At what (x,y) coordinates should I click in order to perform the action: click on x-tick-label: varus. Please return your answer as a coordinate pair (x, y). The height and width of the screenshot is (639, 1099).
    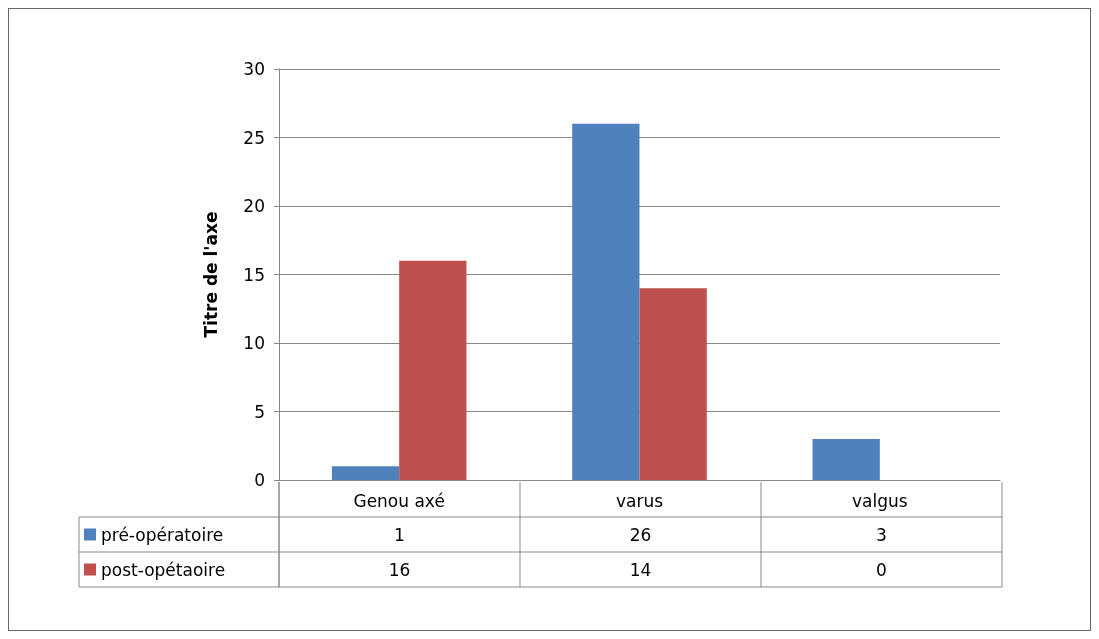
    Looking at the image, I should click on (639, 500).